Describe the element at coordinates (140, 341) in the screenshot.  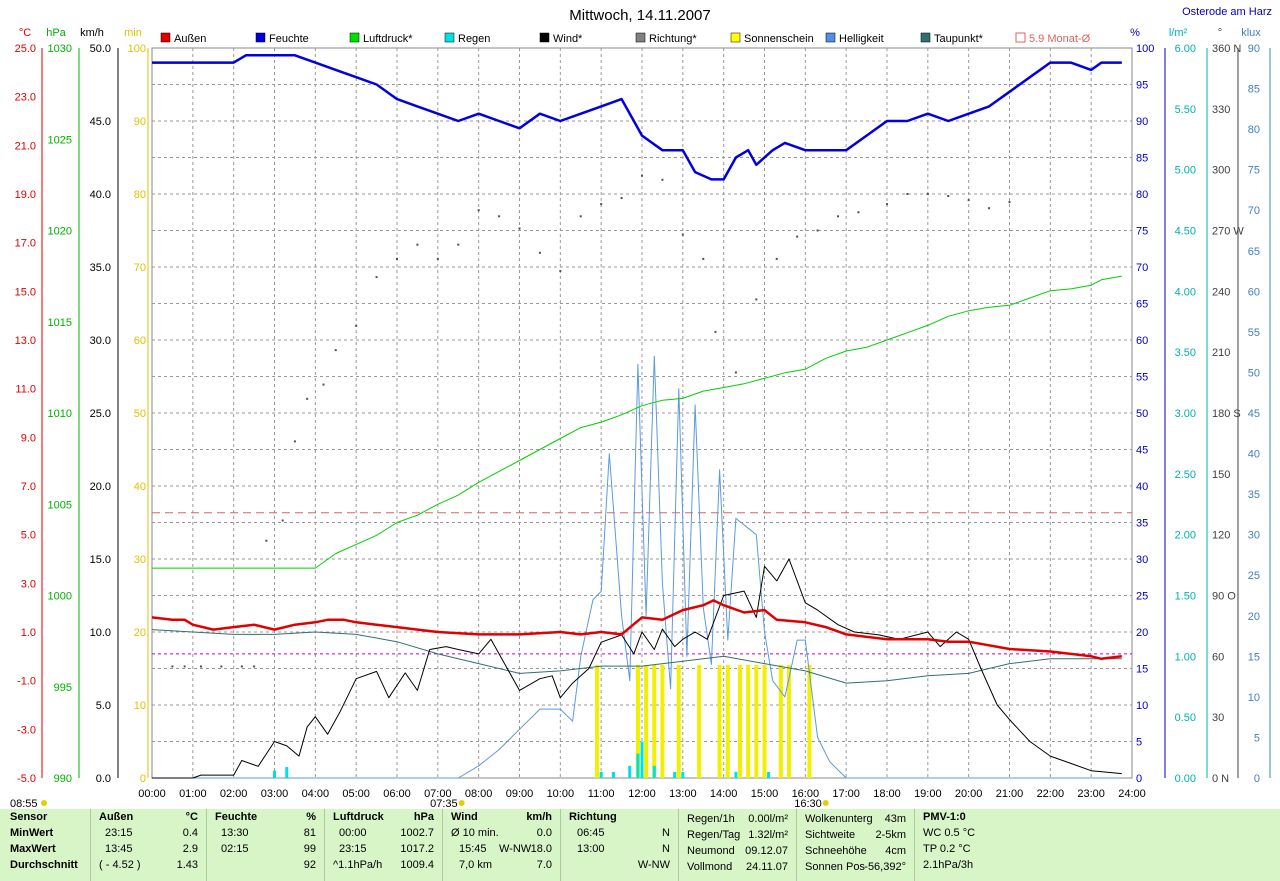
I see `sun-tick-label: 60` at that location.